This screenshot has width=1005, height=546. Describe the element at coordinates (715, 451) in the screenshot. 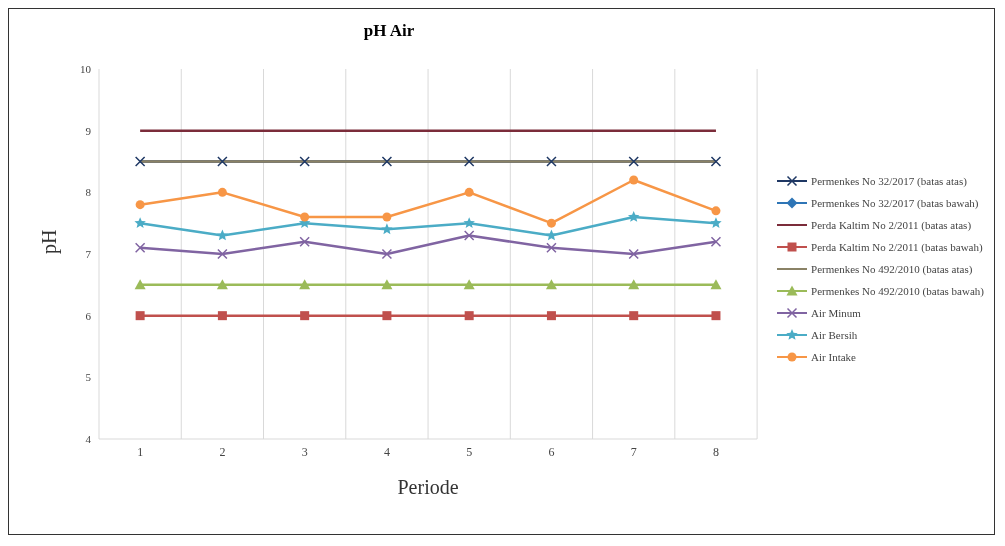

I see `x-tick-label: 8` at that location.